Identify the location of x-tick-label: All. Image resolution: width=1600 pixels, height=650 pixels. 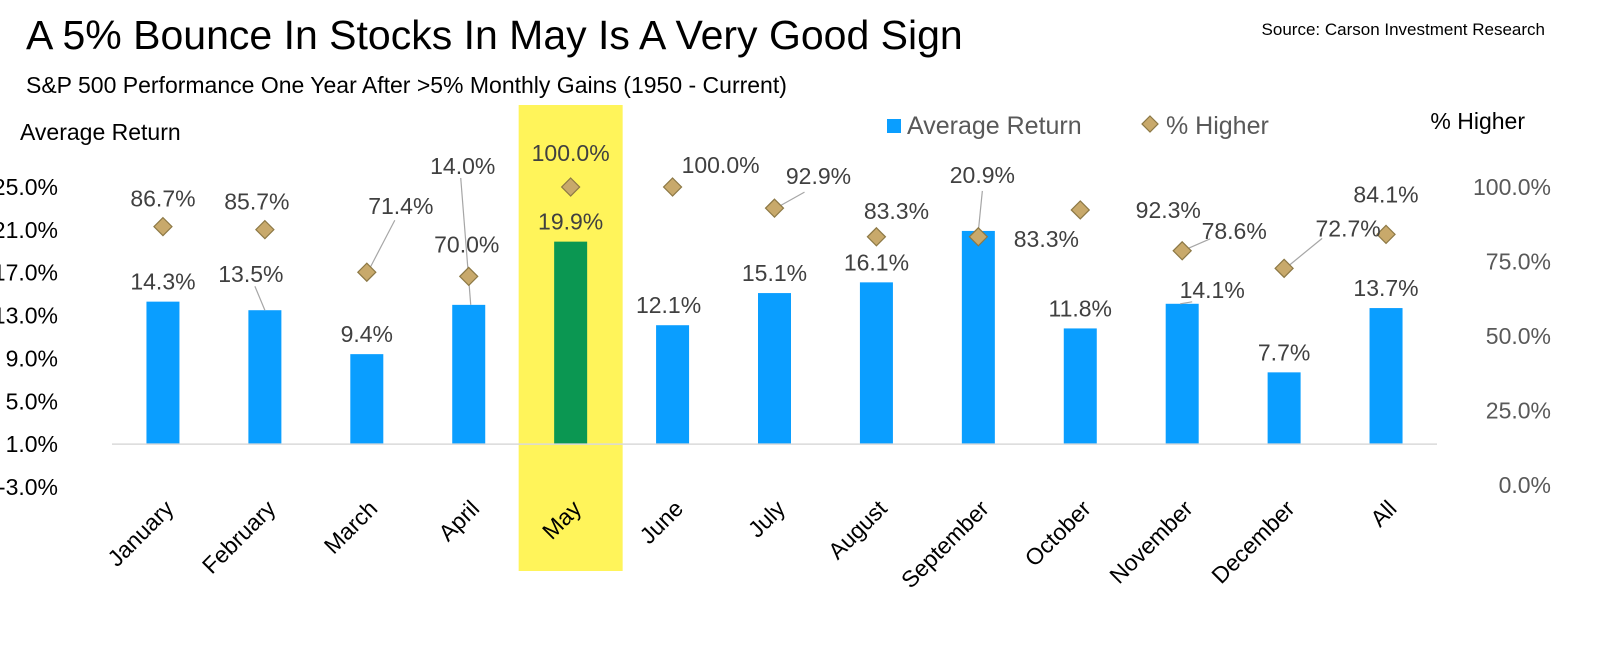
(1383, 513).